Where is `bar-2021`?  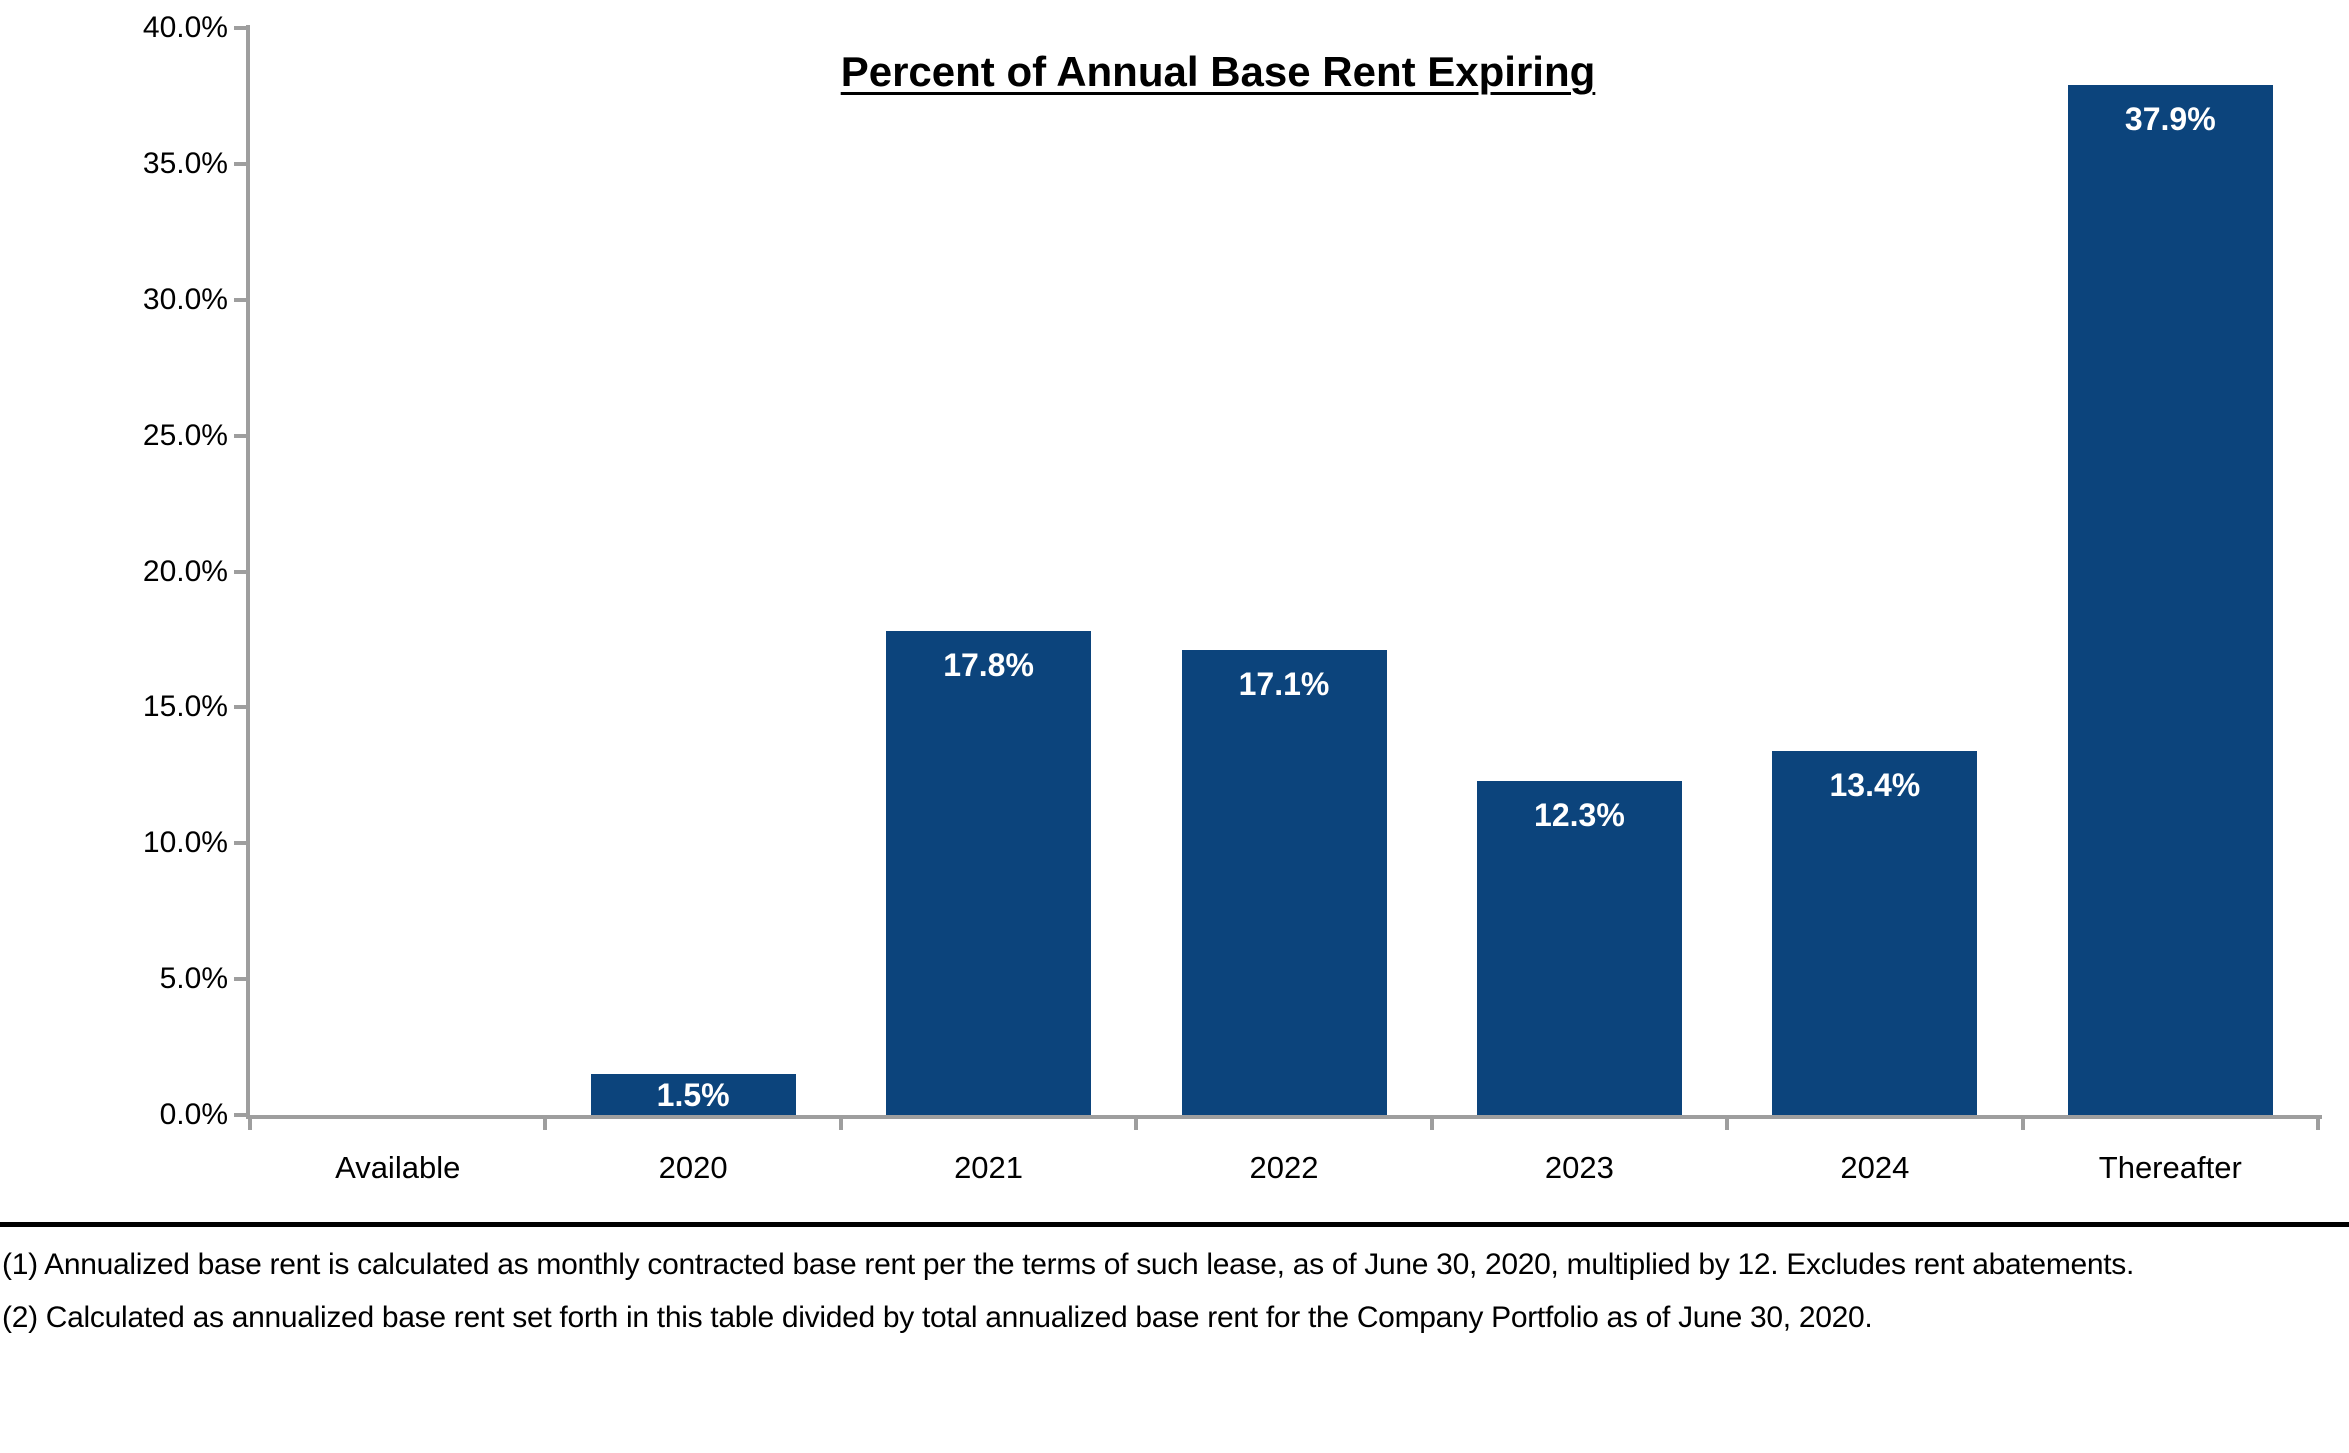
bar-2021 is located at coordinates (989, 873).